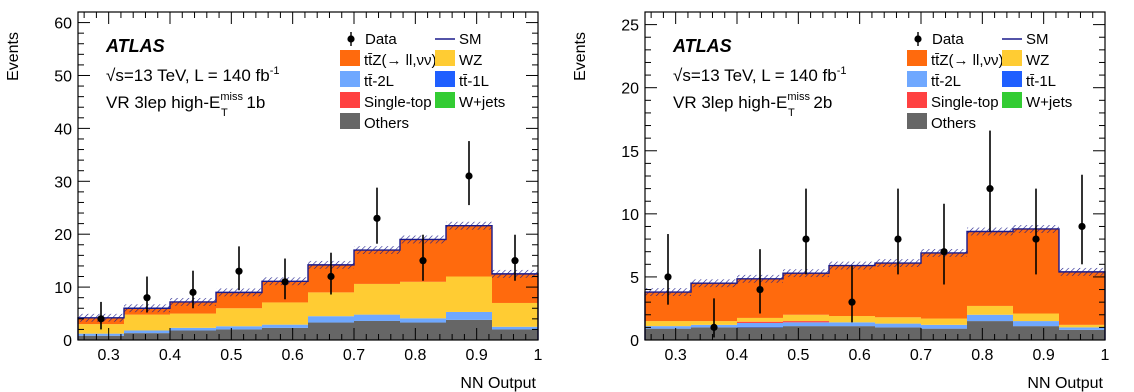 This screenshot has height=392, width=1134. I want to click on region-label: VR 3lep high-Emiss T 1b, so click(185, 105).